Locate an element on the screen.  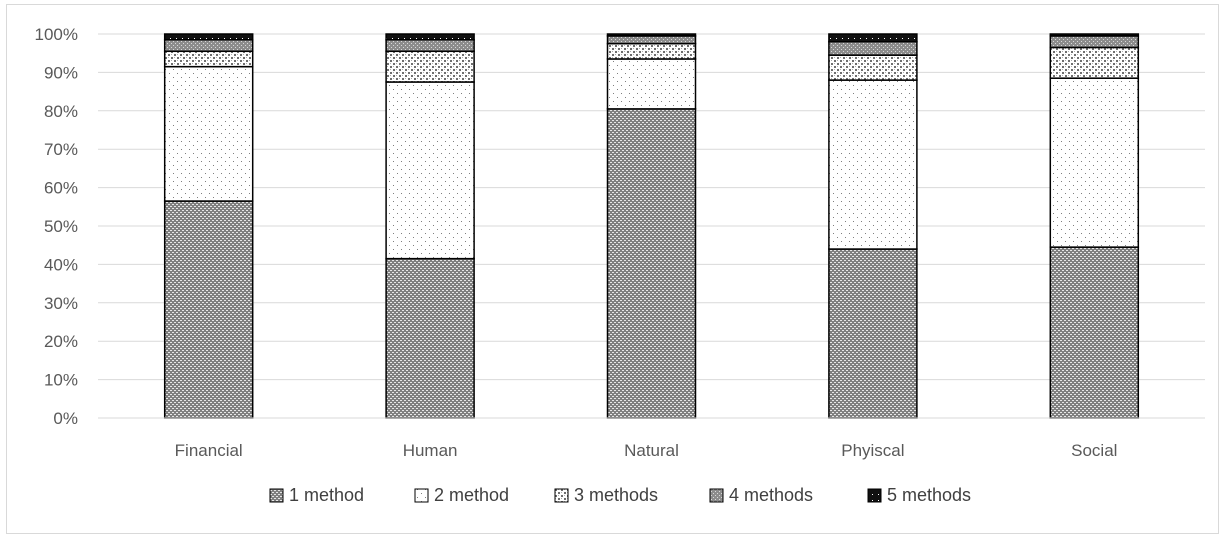
x-tick-label: Natural is located at coordinates (651, 450).